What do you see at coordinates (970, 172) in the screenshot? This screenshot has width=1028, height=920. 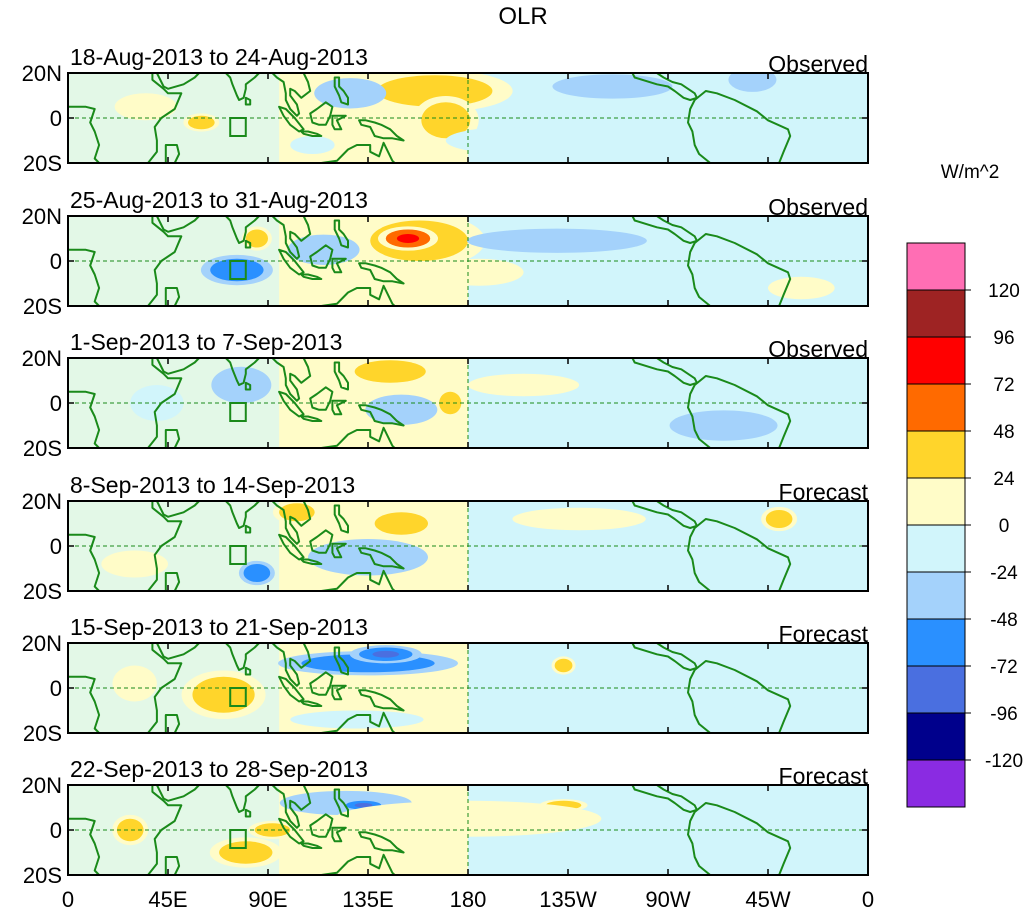 I see `colorbar-unit: W/m^2` at bounding box center [970, 172].